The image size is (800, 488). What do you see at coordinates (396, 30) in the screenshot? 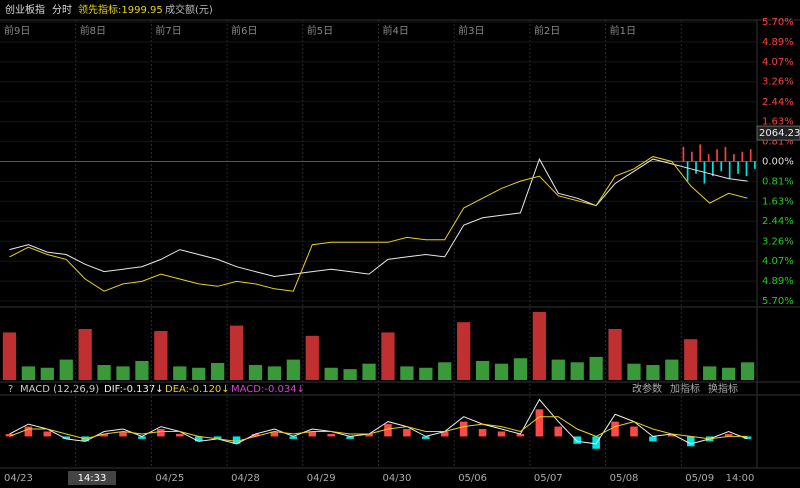
I see `day-label: 前4日` at bounding box center [396, 30].